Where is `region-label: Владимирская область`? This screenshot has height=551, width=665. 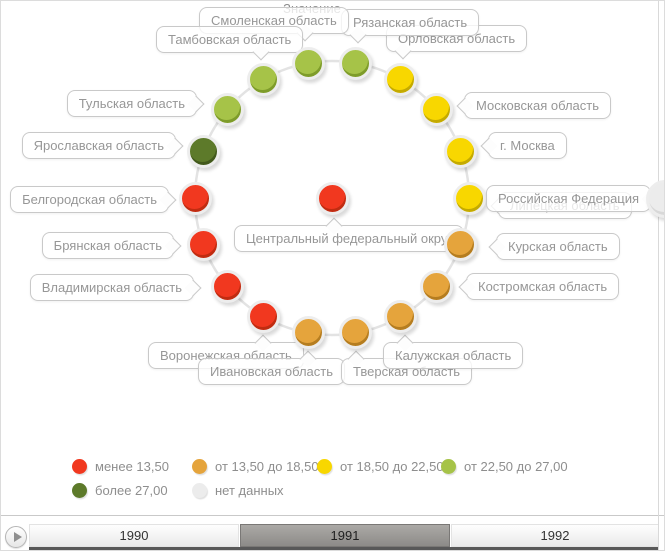
region-label: Владимирская область is located at coordinates (111, 287).